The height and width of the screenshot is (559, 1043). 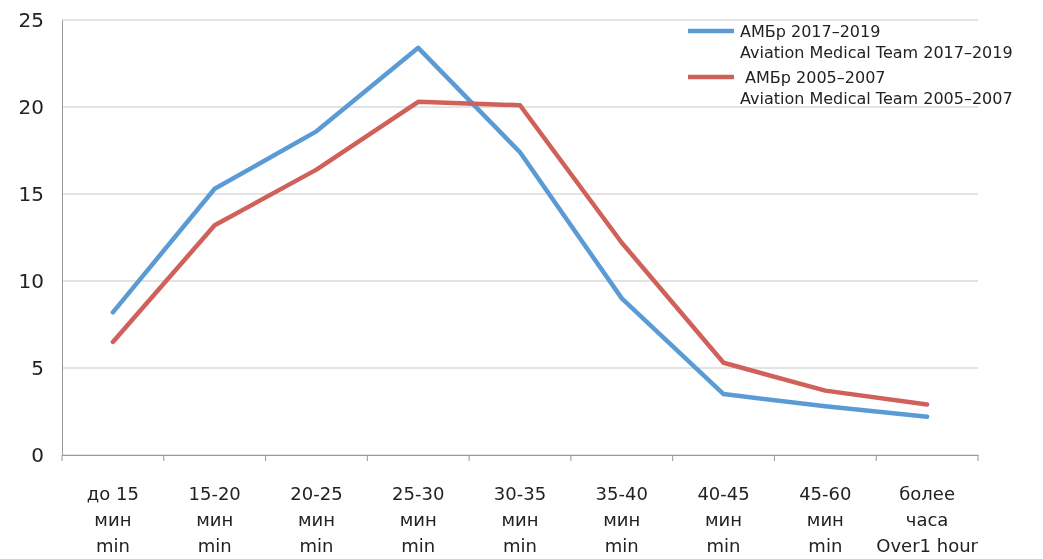 What do you see at coordinates (876, 42) in the screenshot?
I see `legend-label: АМБр 2017–2019 Aviation Medical Team 2017–2019` at bounding box center [876, 42].